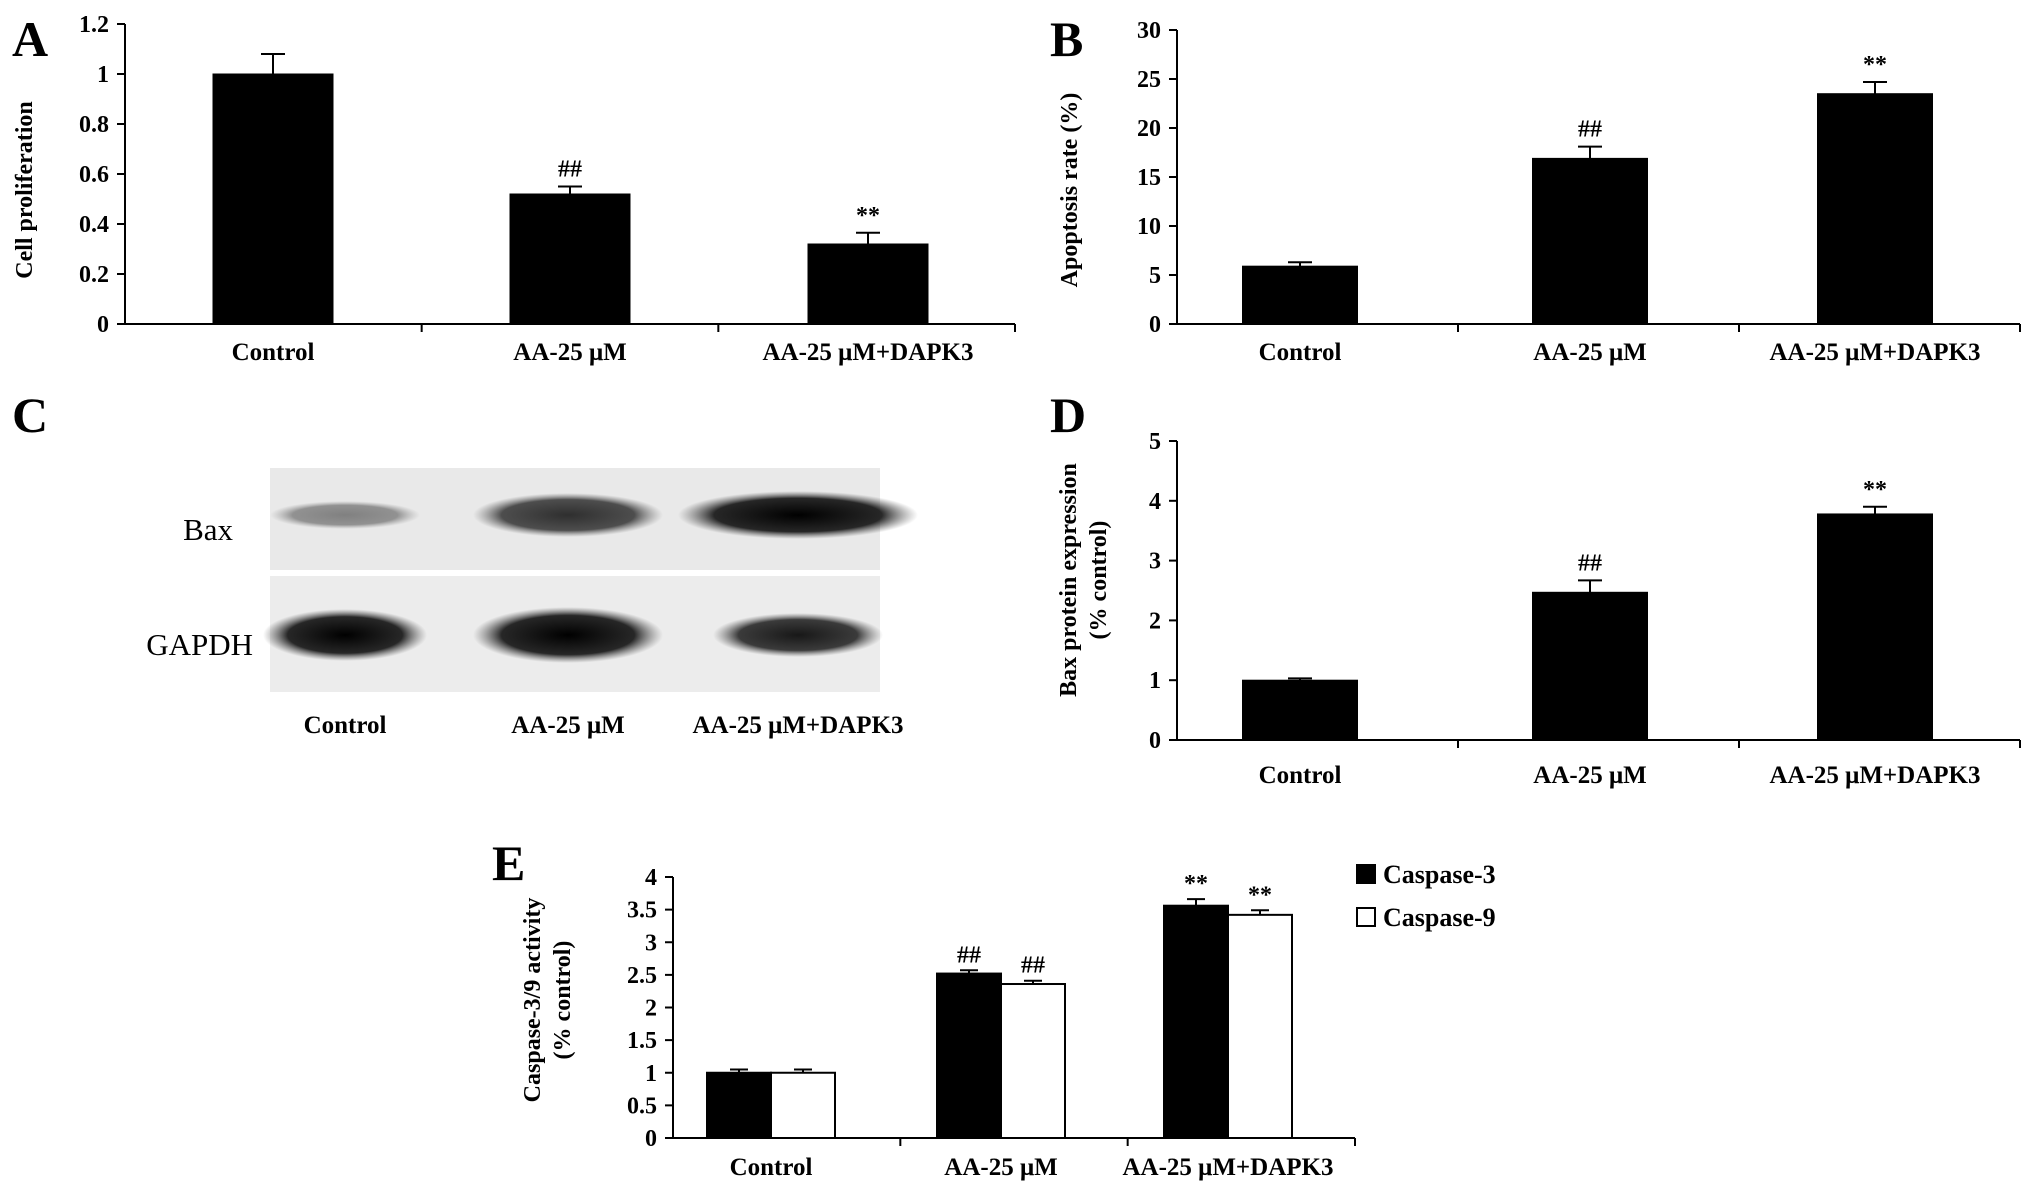 The image size is (2031, 1192). Describe the element at coordinates (642, 911) in the screenshot. I see `y-tick-label: 3.5` at that location.